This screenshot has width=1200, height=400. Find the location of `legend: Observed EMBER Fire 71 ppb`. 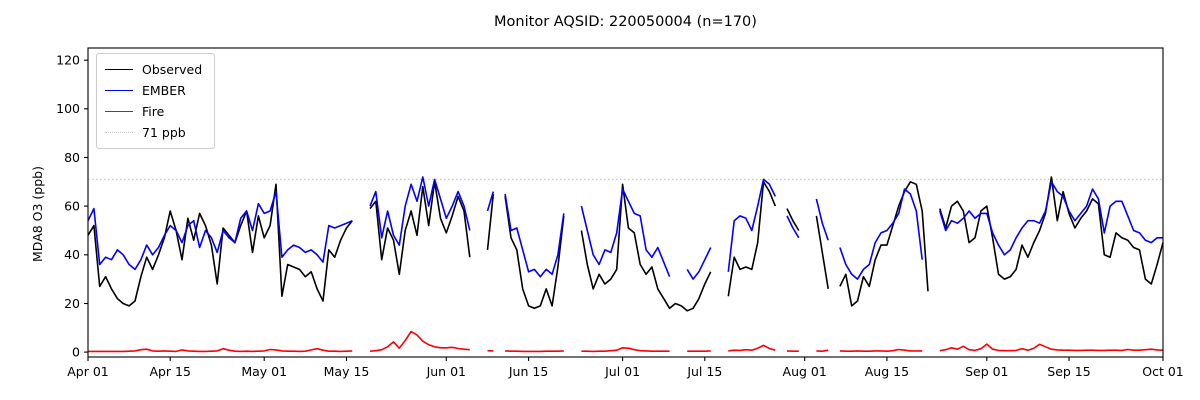

legend: Observed EMBER Fire 71 ppb is located at coordinates (156, 101).